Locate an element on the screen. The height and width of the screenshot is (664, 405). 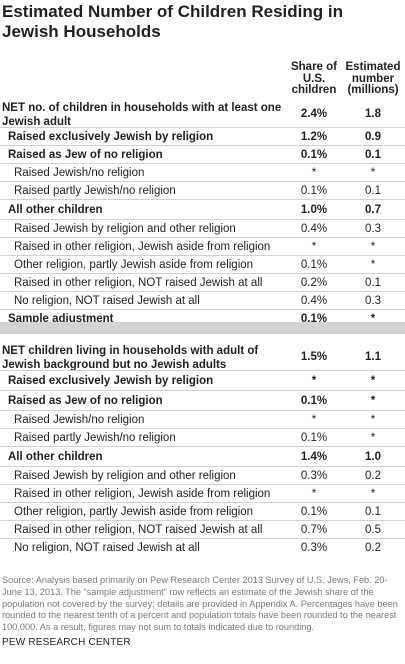
table-row: Raised exclusively Jewish by religion * * is located at coordinates (202, 380).